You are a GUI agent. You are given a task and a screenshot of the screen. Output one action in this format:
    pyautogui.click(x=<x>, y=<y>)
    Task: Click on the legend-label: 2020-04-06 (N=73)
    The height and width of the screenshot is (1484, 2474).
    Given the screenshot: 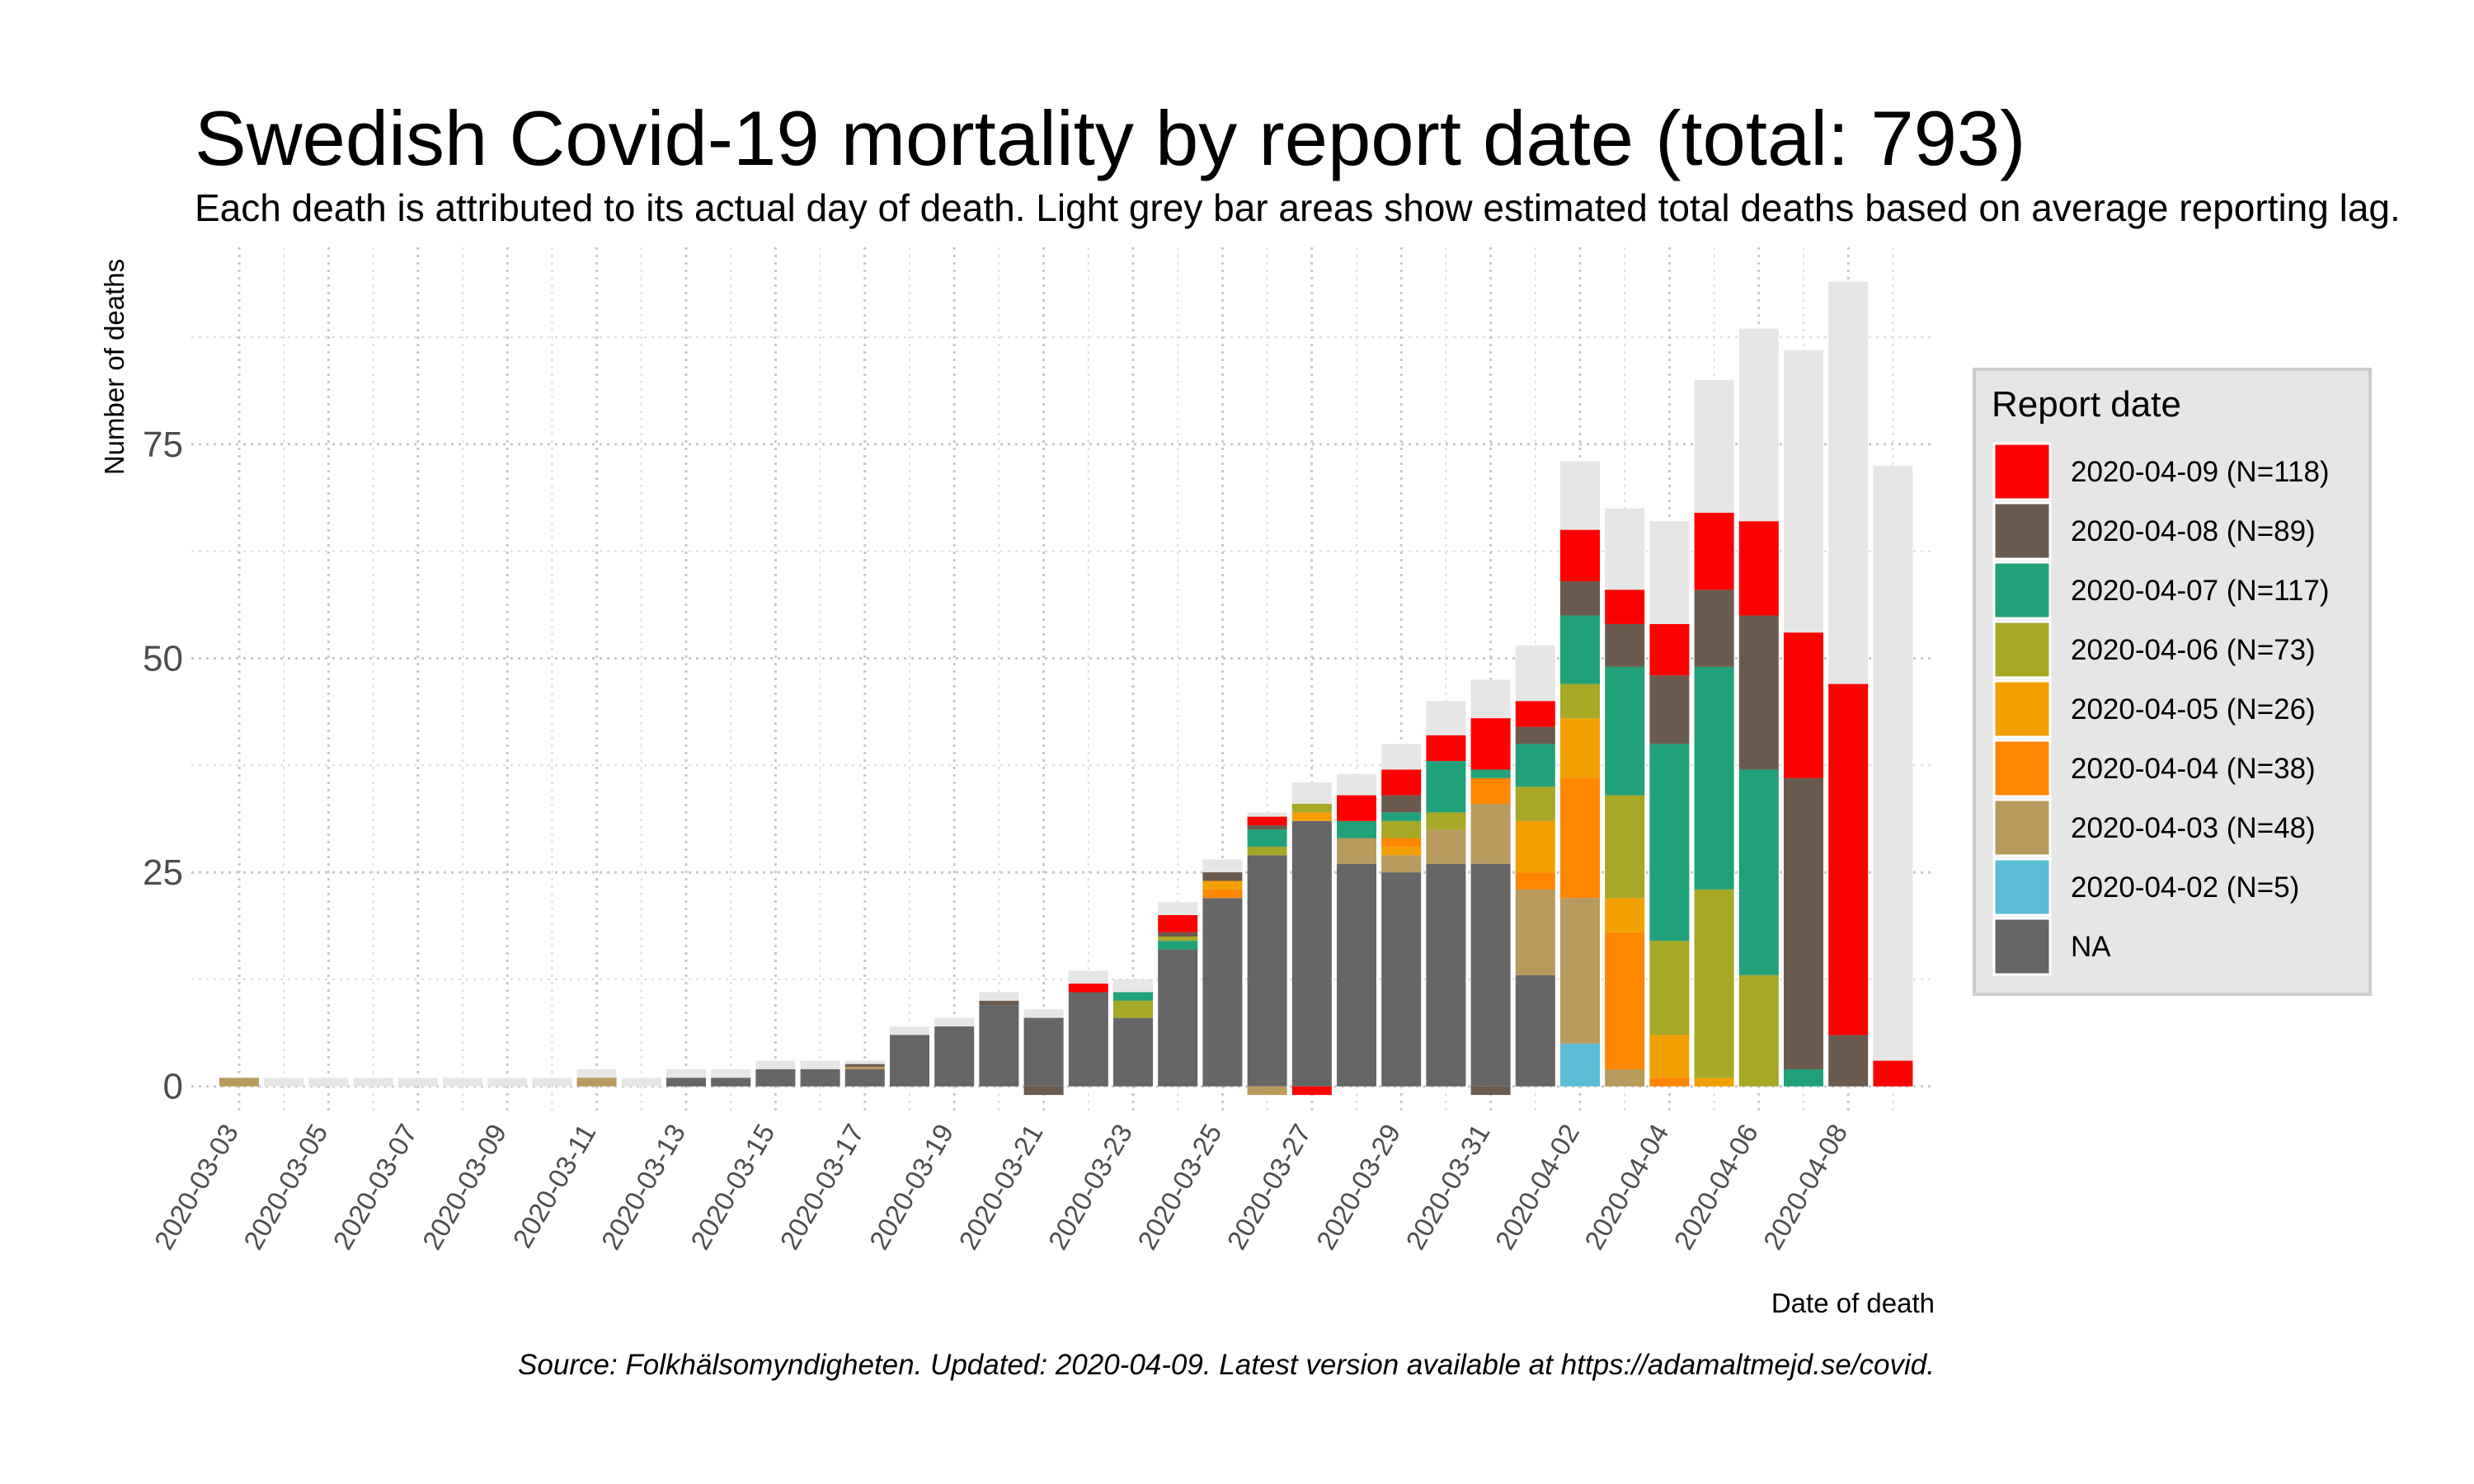 What is the action you would take?
    pyautogui.click(x=2193, y=650)
    